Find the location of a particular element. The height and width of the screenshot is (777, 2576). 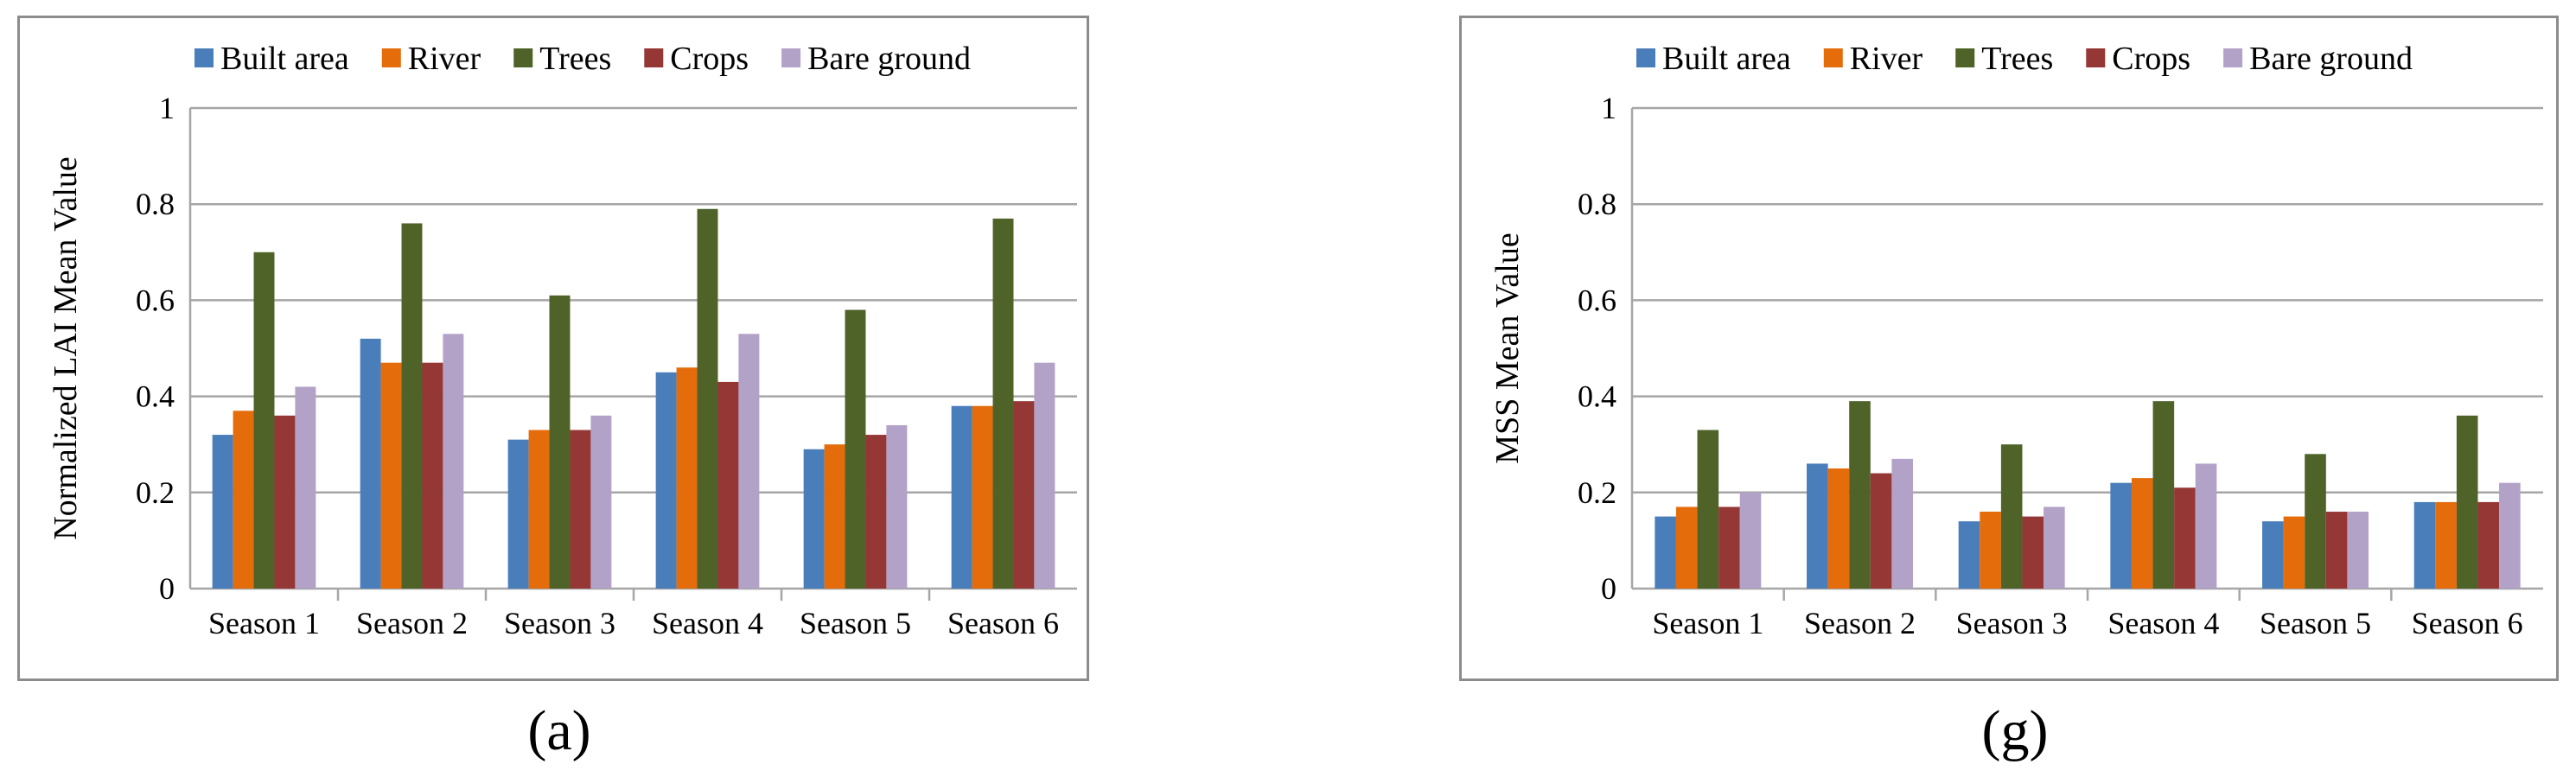

x-tick-label: Season 3 is located at coordinates (2012, 623).